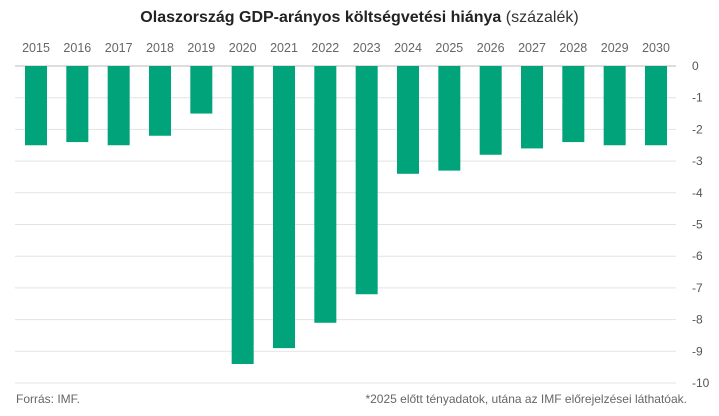  What do you see at coordinates (697, 256) in the screenshot?
I see `y-tick-label: -6` at bounding box center [697, 256].